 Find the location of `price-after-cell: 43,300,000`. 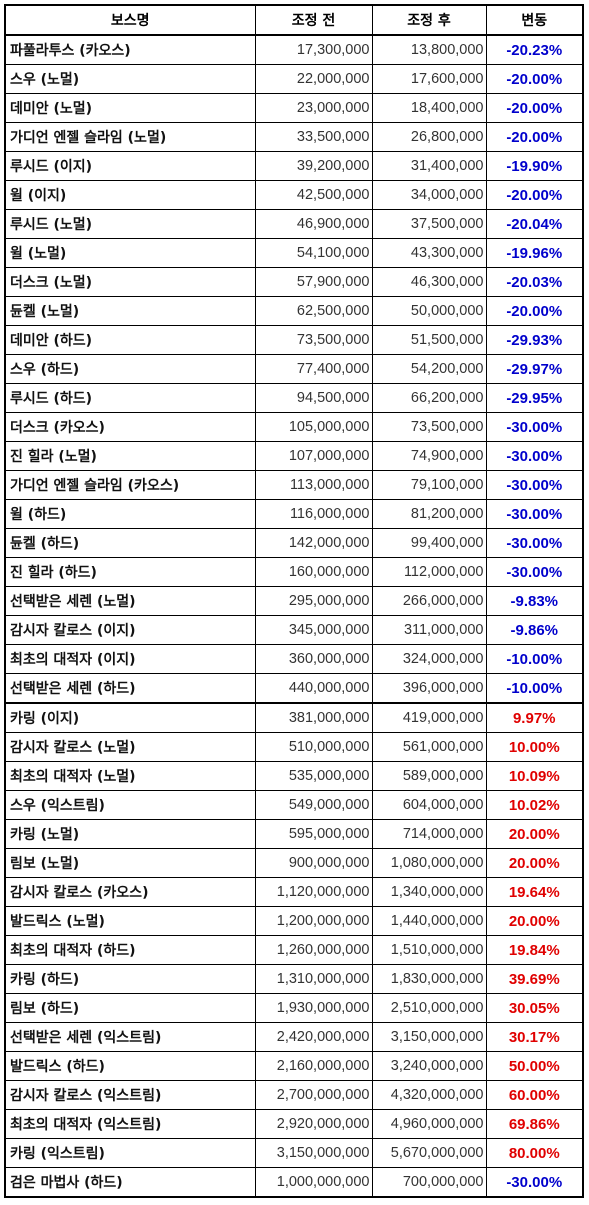

price-after-cell: 43,300,000 is located at coordinates (429, 253).